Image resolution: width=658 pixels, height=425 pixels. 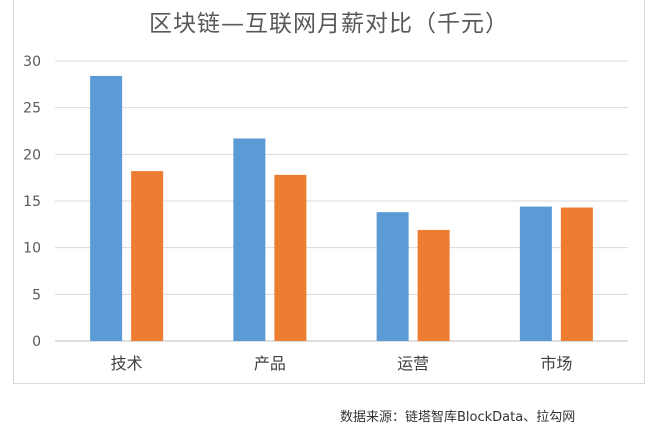 What do you see at coordinates (413, 363) in the screenshot?
I see `x-category-label: 运营` at bounding box center [413, 363].